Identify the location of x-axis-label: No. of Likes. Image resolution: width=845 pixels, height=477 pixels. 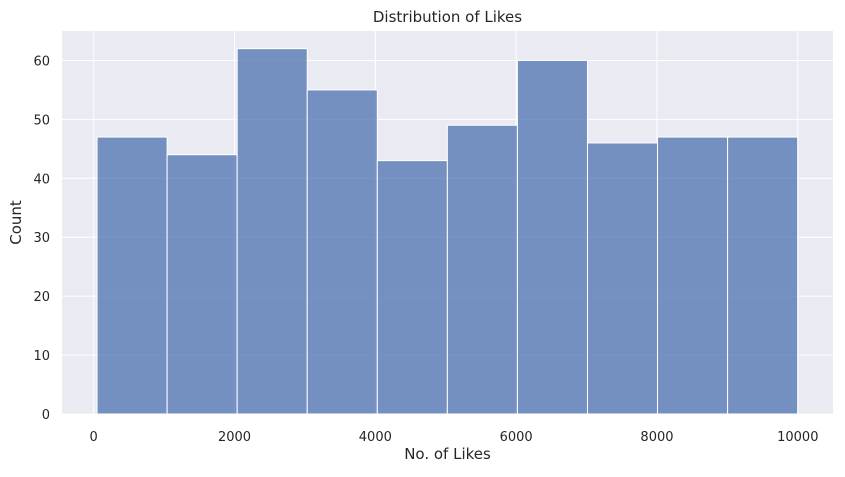
(447, 454).